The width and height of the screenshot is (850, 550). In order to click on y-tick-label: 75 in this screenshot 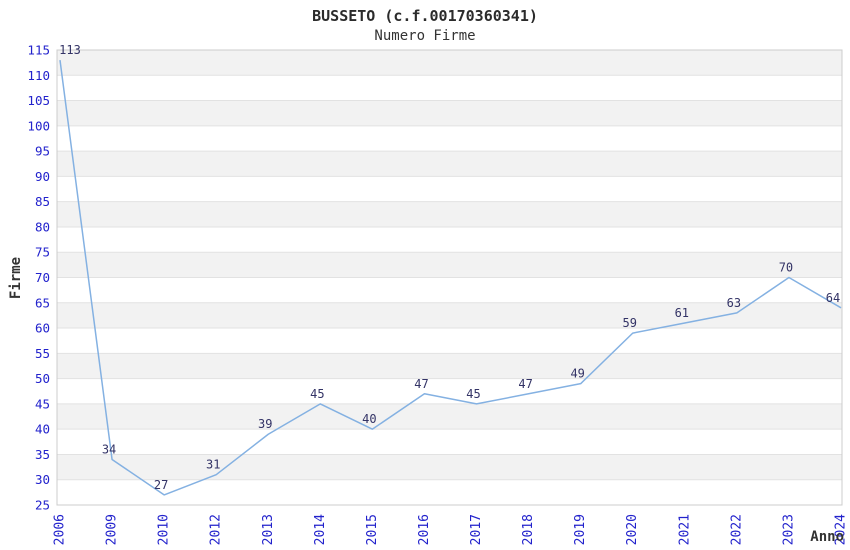, I will do `click(42, 252)`.